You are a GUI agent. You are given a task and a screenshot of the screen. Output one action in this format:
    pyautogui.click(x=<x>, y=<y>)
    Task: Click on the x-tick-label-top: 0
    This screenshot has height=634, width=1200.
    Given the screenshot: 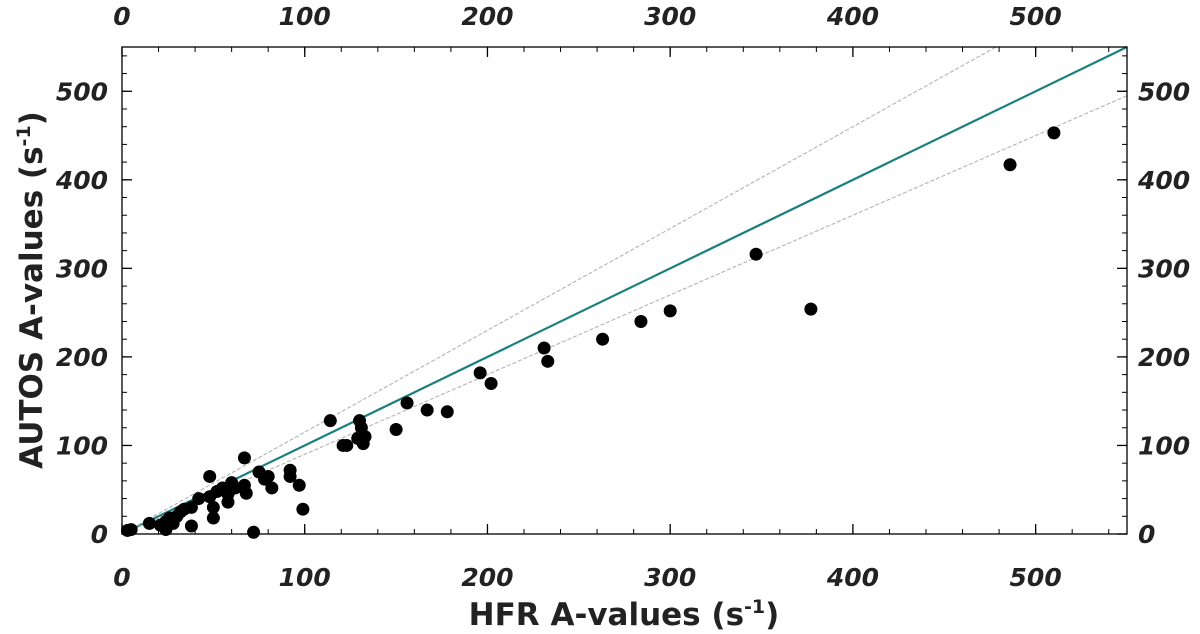 What is the action you would take?
    pyautogui.click(x=121, y=16)
    